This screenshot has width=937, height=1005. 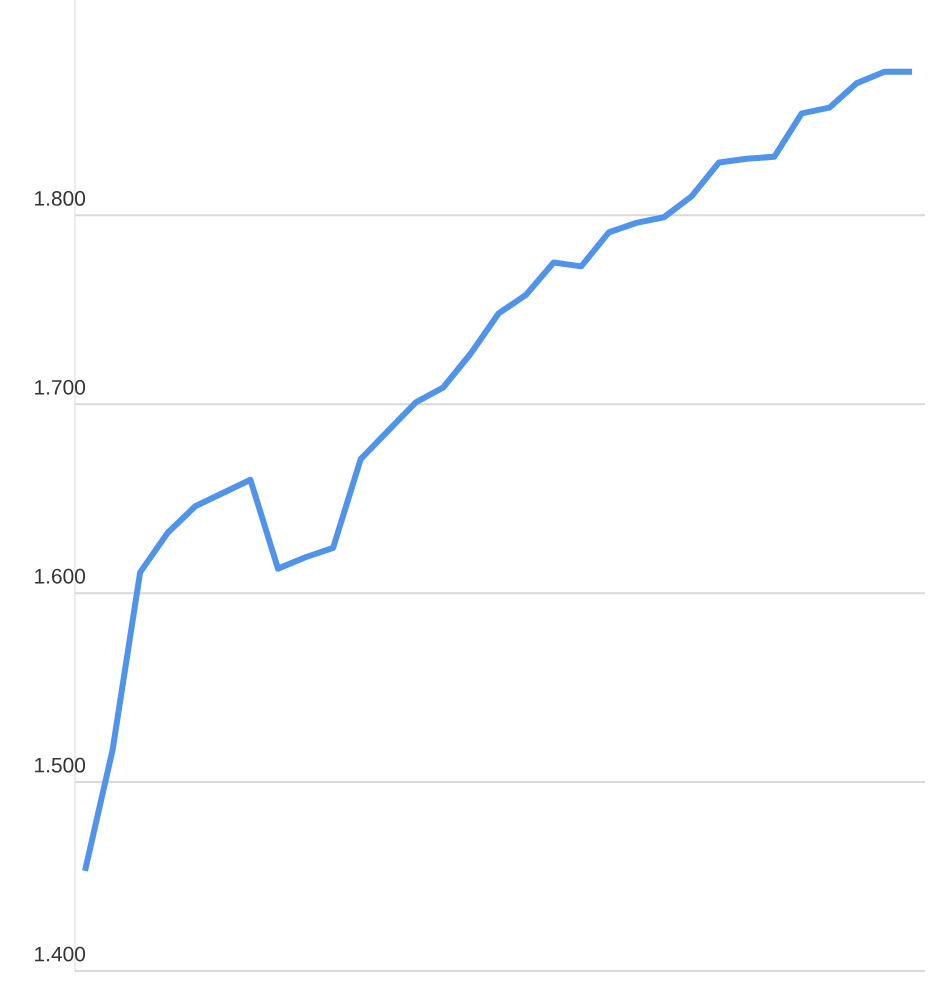 I want to click on y-tick-label: 1.400, so click(x=60, y=954).